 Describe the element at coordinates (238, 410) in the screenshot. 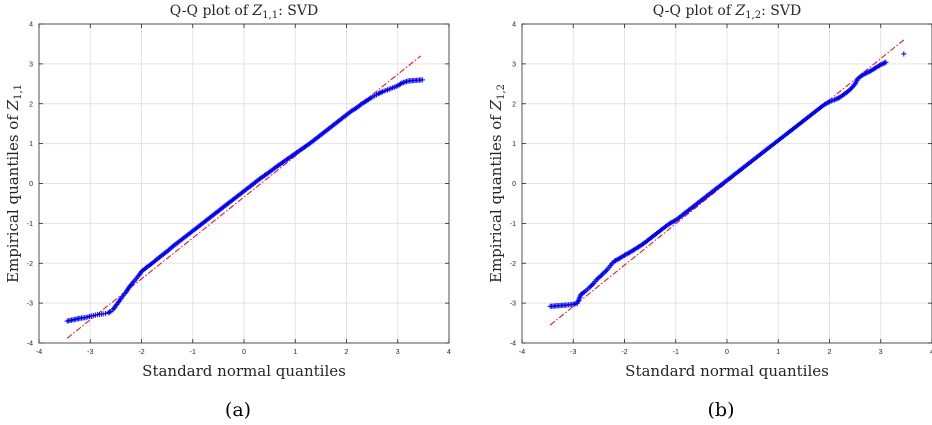

I see `panel-caption: (a)` at that location.